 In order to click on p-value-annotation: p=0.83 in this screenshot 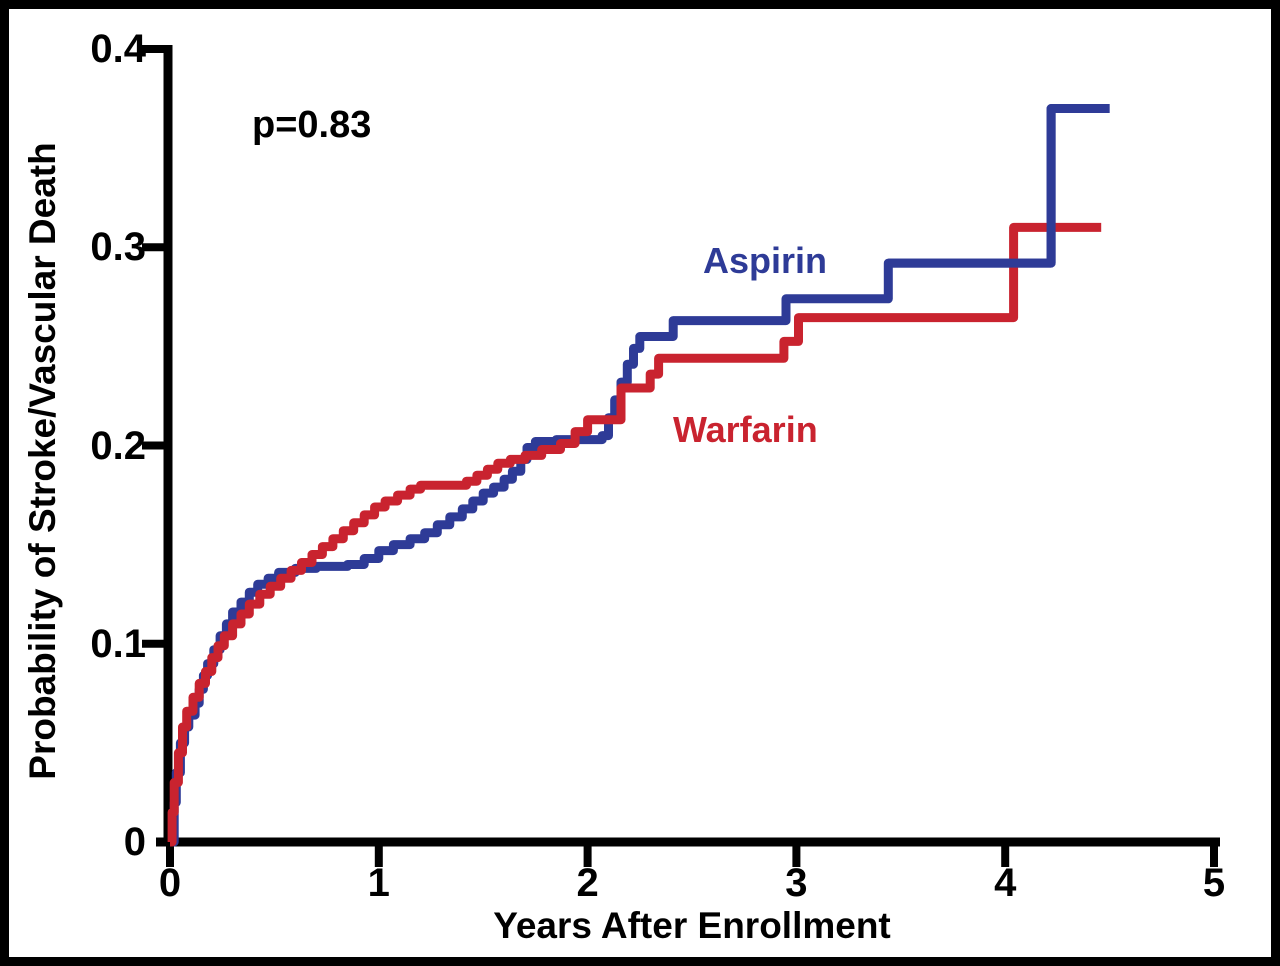, I will do `click(312, 125)`.